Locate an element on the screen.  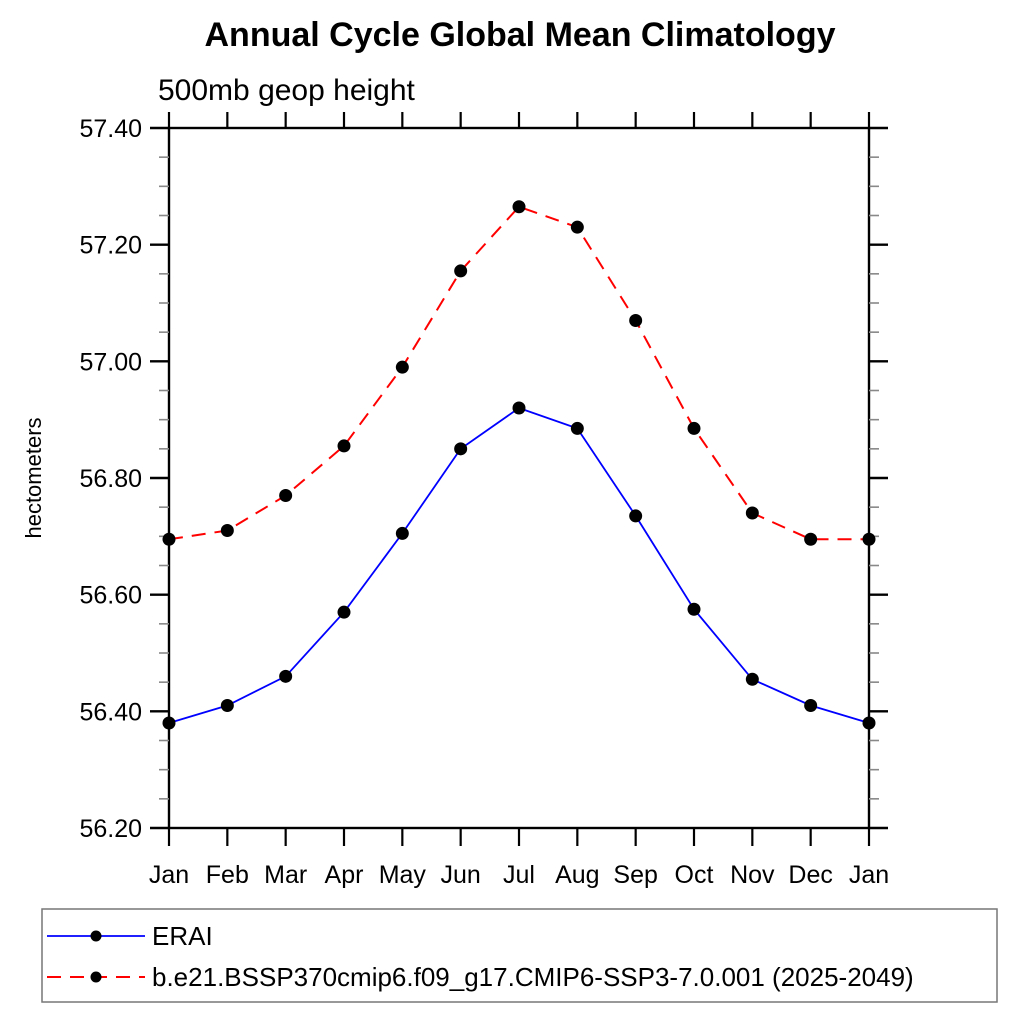
x-tick-label: Apr is located at coordinates (344, 875).